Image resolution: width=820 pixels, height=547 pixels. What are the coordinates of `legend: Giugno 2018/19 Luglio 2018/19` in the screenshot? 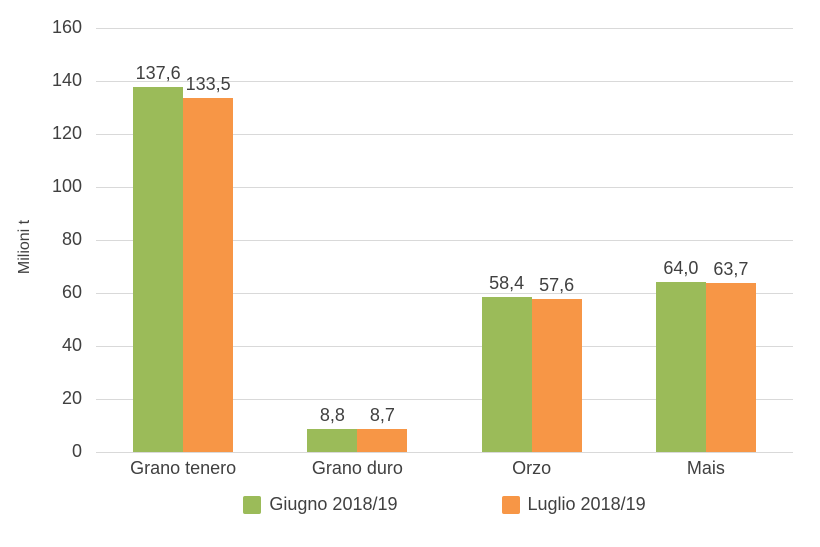 It's located at (444, 504).